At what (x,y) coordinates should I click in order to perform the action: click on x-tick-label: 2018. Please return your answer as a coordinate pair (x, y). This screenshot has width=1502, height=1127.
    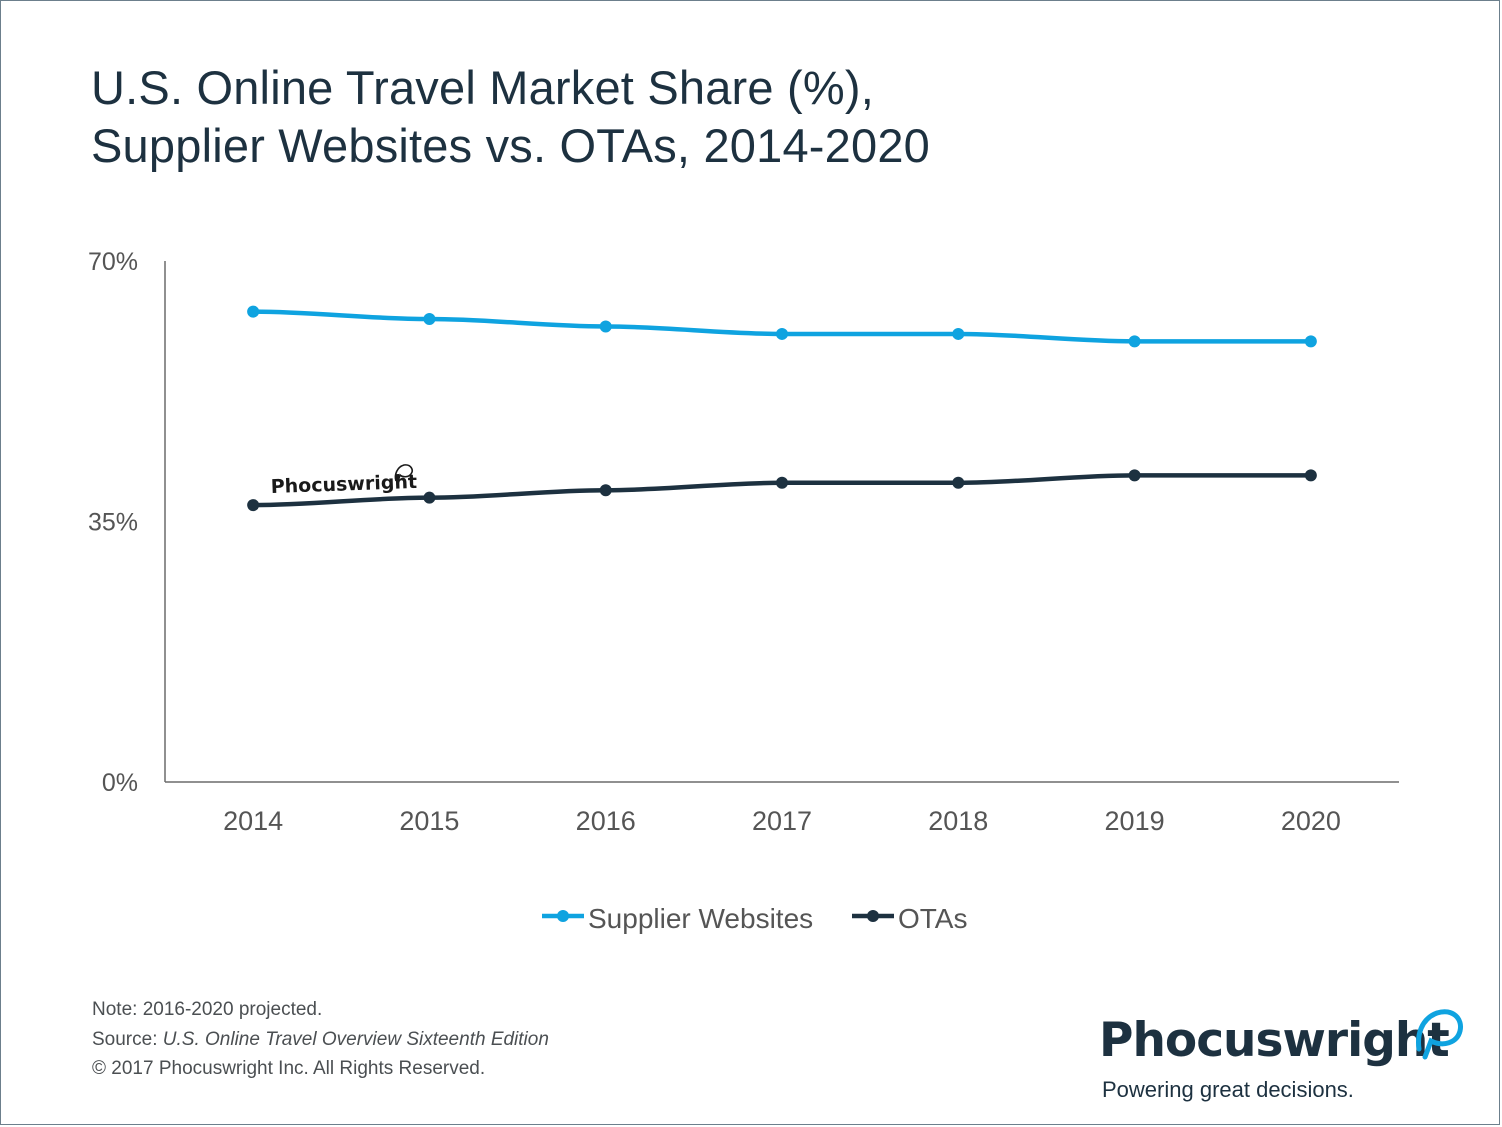
    Looking at the image, I should click on (958, 821).